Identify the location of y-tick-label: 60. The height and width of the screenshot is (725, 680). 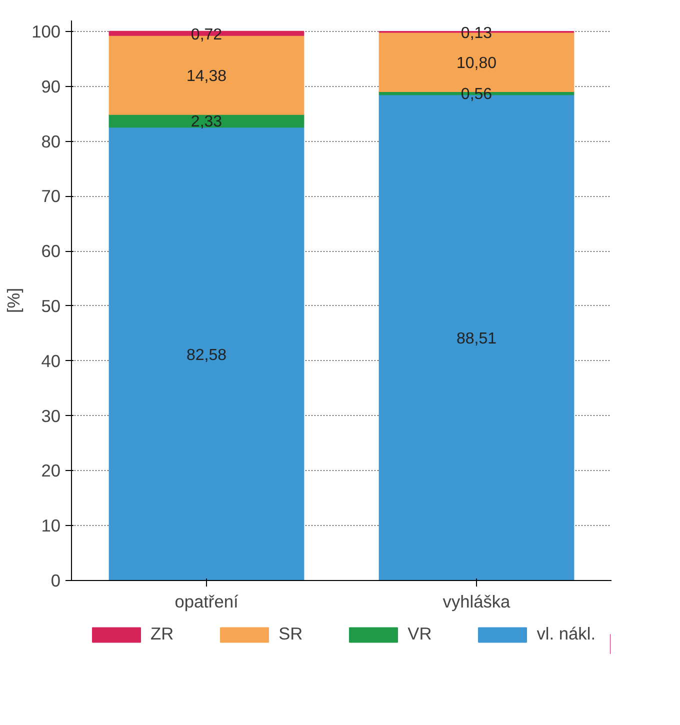
(51, 251).